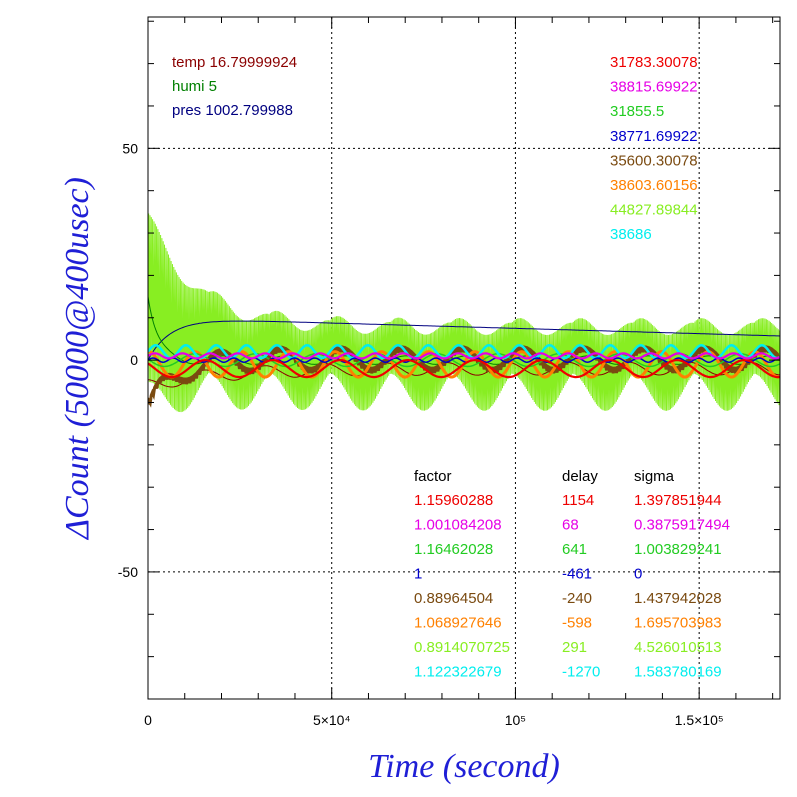  I want to click on table-delay: 291, so click(574, 647).